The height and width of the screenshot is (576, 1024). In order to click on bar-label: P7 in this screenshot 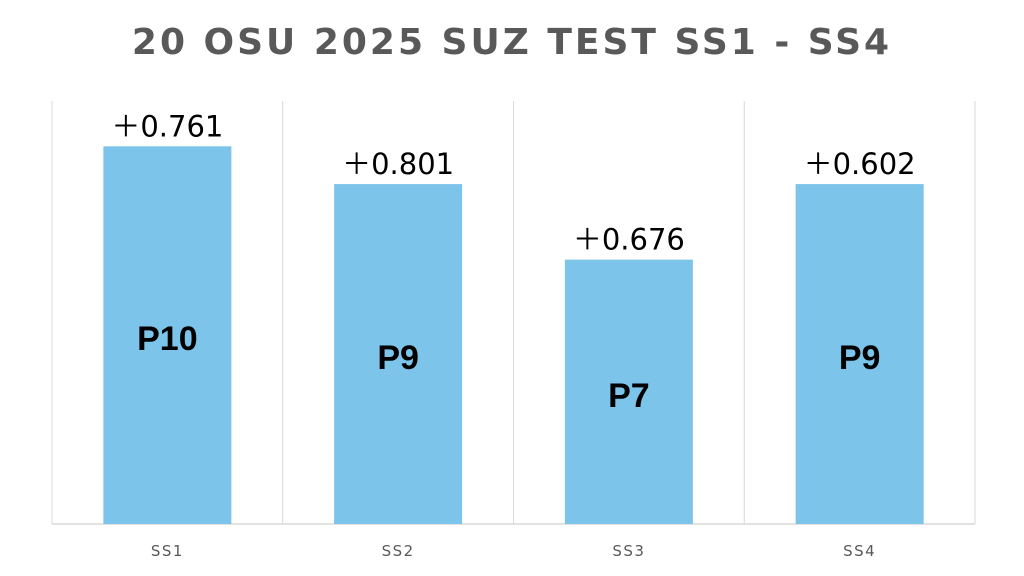, I will do `click(629, 396)`.